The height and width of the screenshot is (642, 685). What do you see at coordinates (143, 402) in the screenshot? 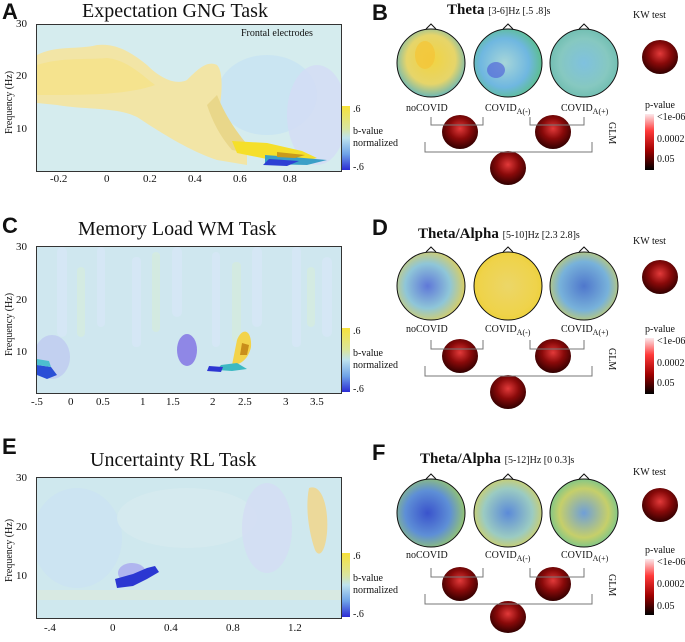
I see `xtick-c: 1` at bounding box center [143, 402].